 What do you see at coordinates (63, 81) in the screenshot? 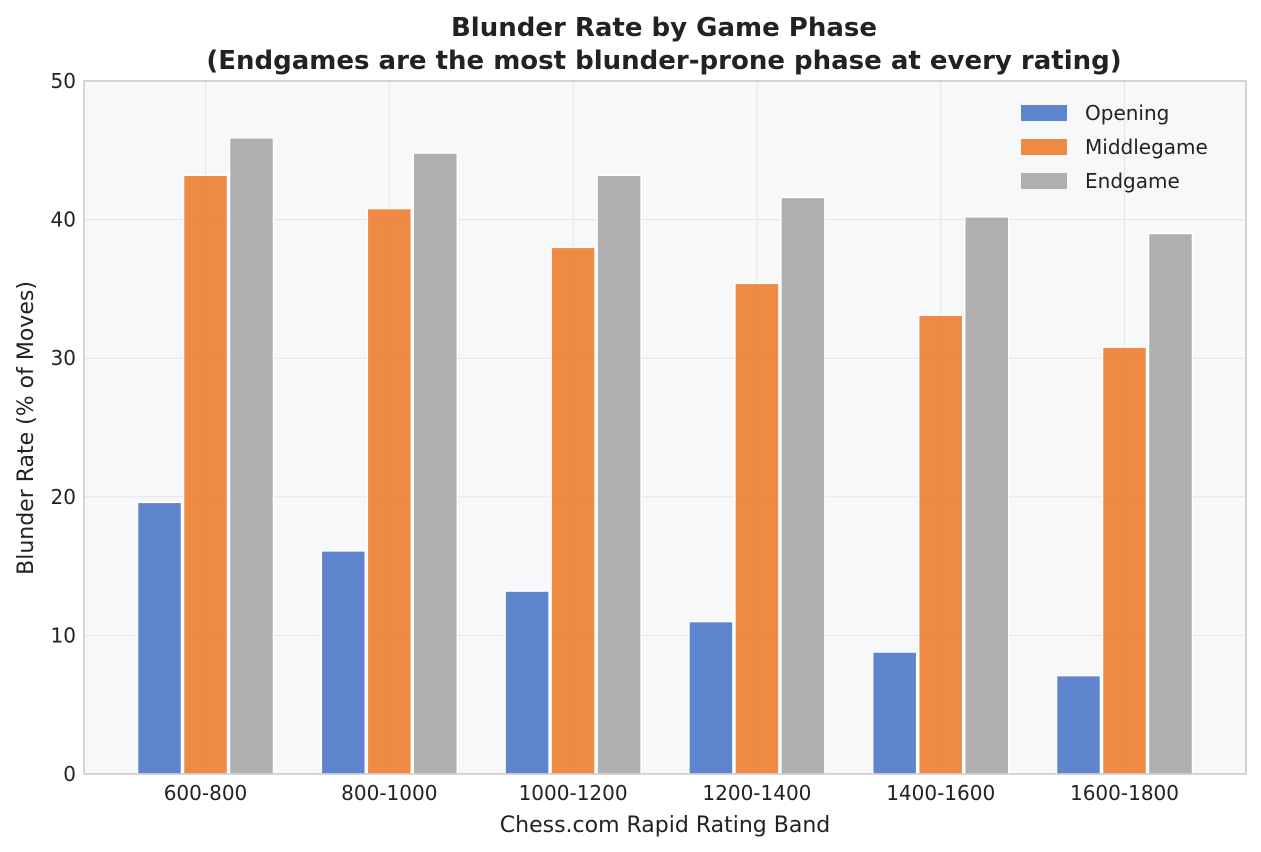
I see `y-tick-label: 50` at bounding box center [63, 81].